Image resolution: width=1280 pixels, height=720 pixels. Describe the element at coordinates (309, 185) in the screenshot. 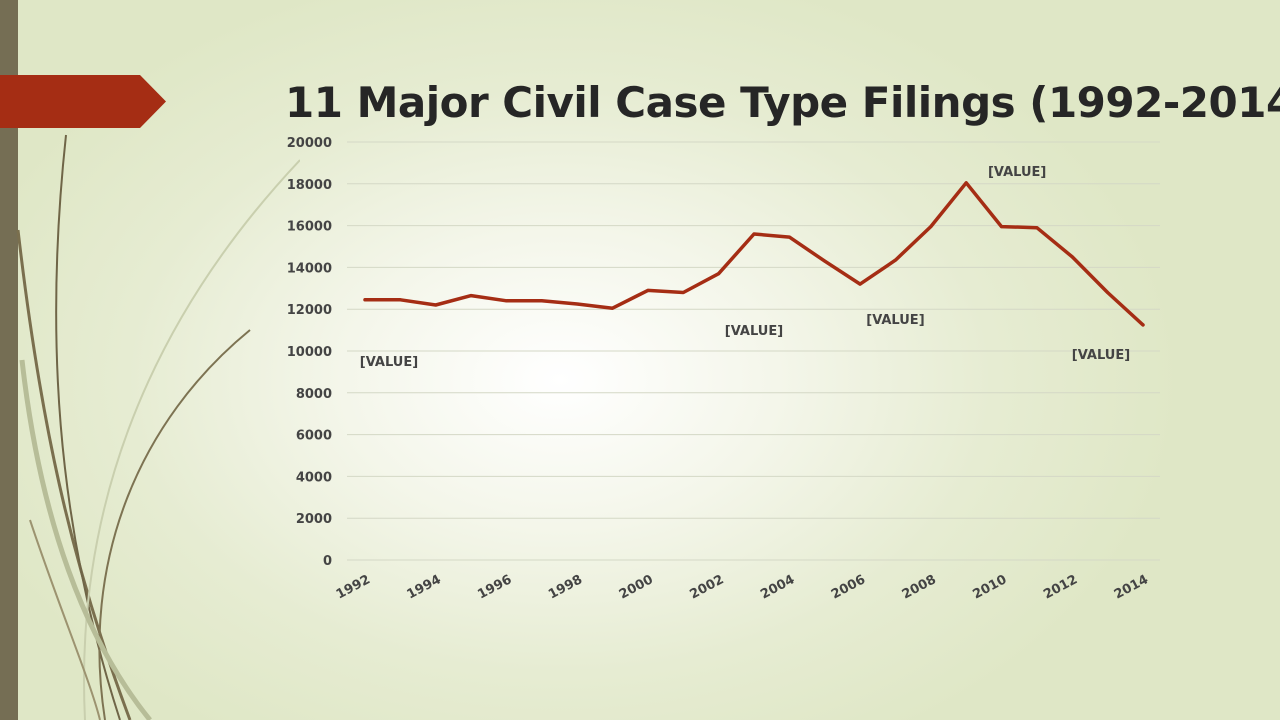

I see `y-tick-label: 18000` at that location.